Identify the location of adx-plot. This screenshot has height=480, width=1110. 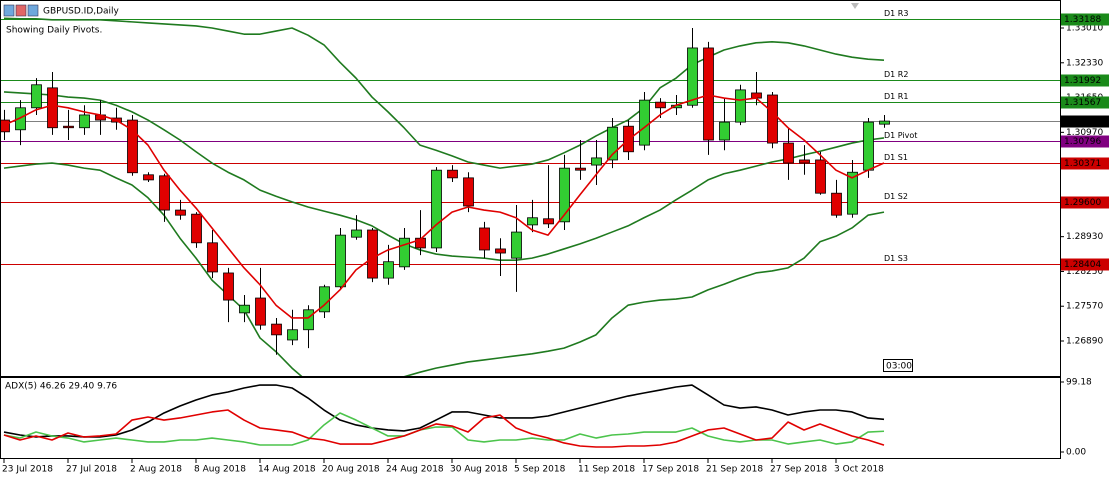
(444, 416).